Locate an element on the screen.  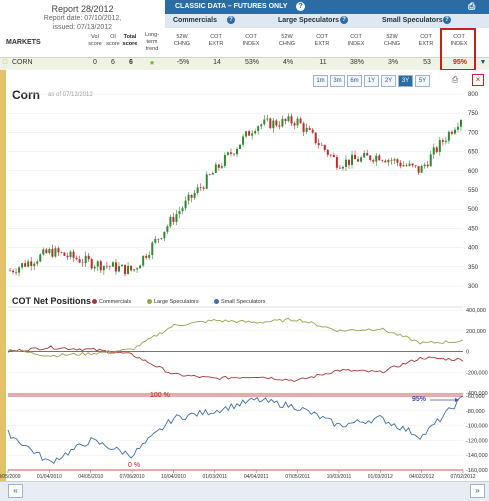
zoom-2y-button: 2Y is located at coordinates (388, 81).